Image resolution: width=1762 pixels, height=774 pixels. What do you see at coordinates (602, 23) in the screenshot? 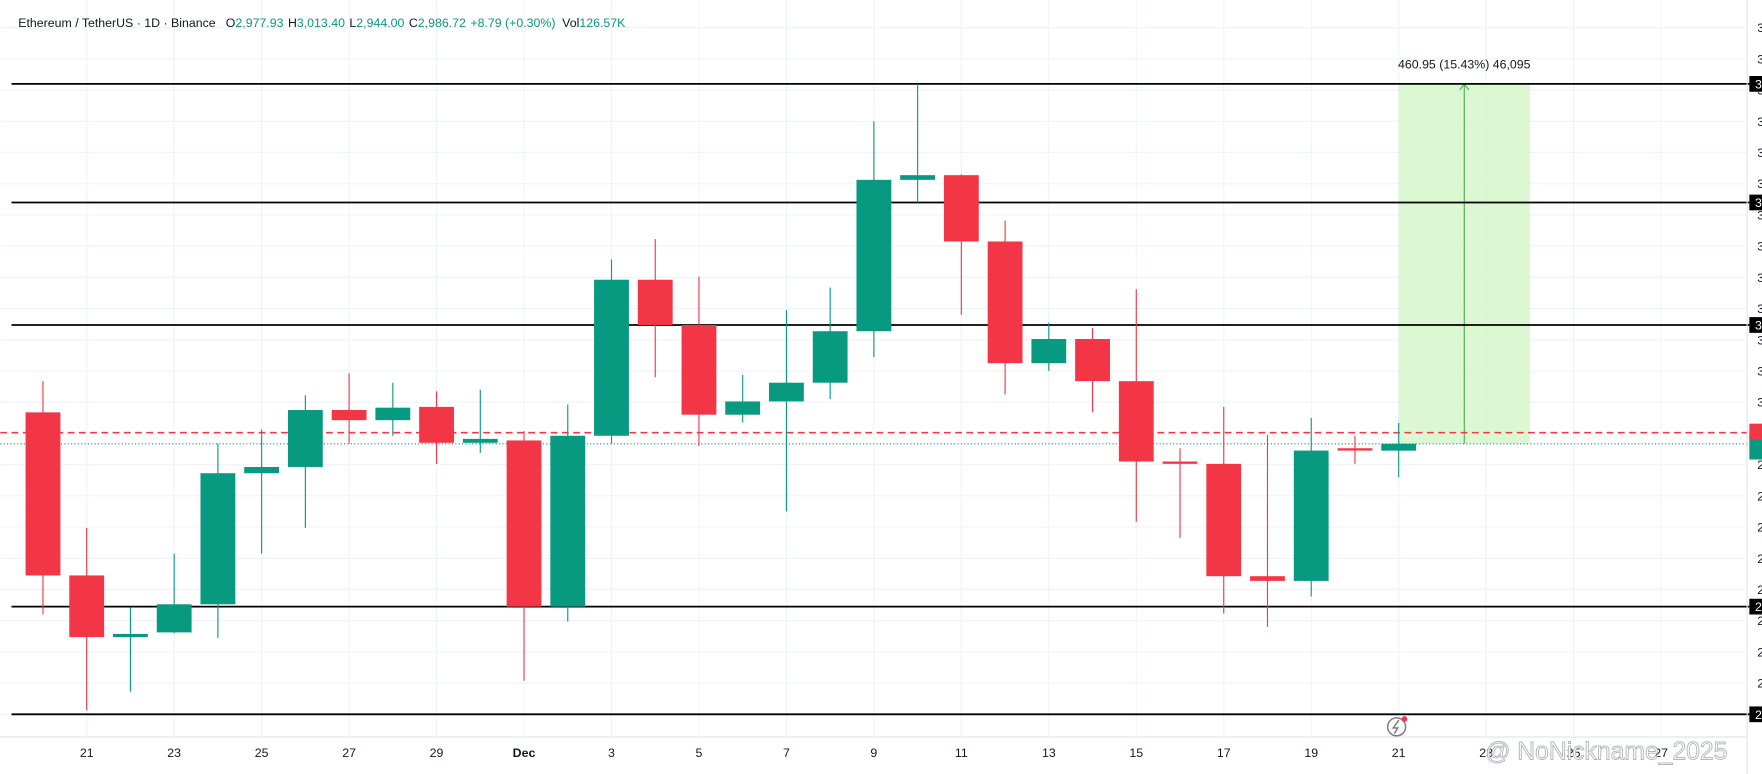
I see `volume-value: 126.57K` at bounding box center [602, 23].